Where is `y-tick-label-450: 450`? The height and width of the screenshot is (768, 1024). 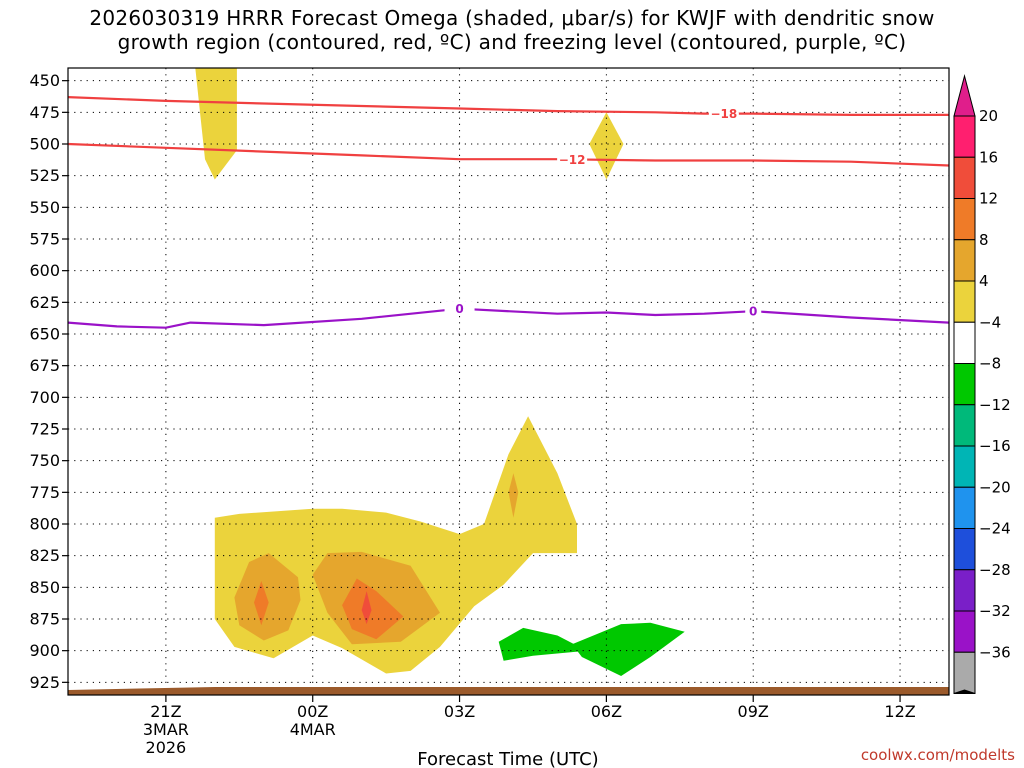
y-tick-label-450: 450 is located at coordinates (44, 80).